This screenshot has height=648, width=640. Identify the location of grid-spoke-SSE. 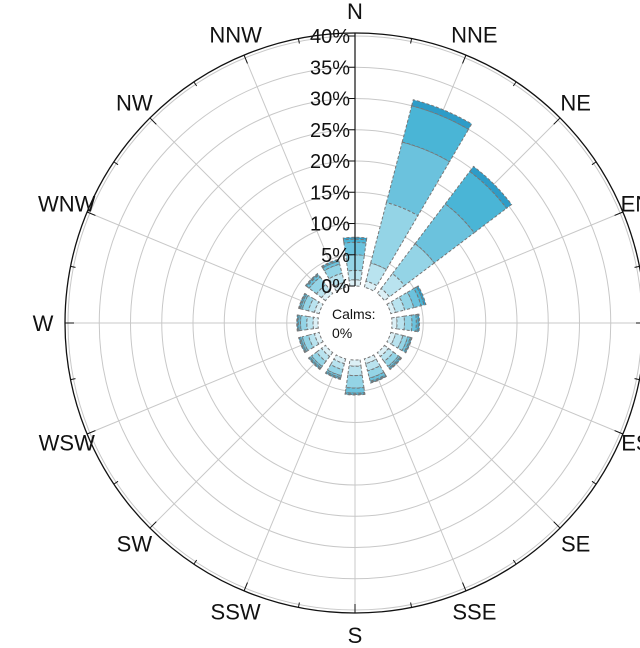
(417, 474).